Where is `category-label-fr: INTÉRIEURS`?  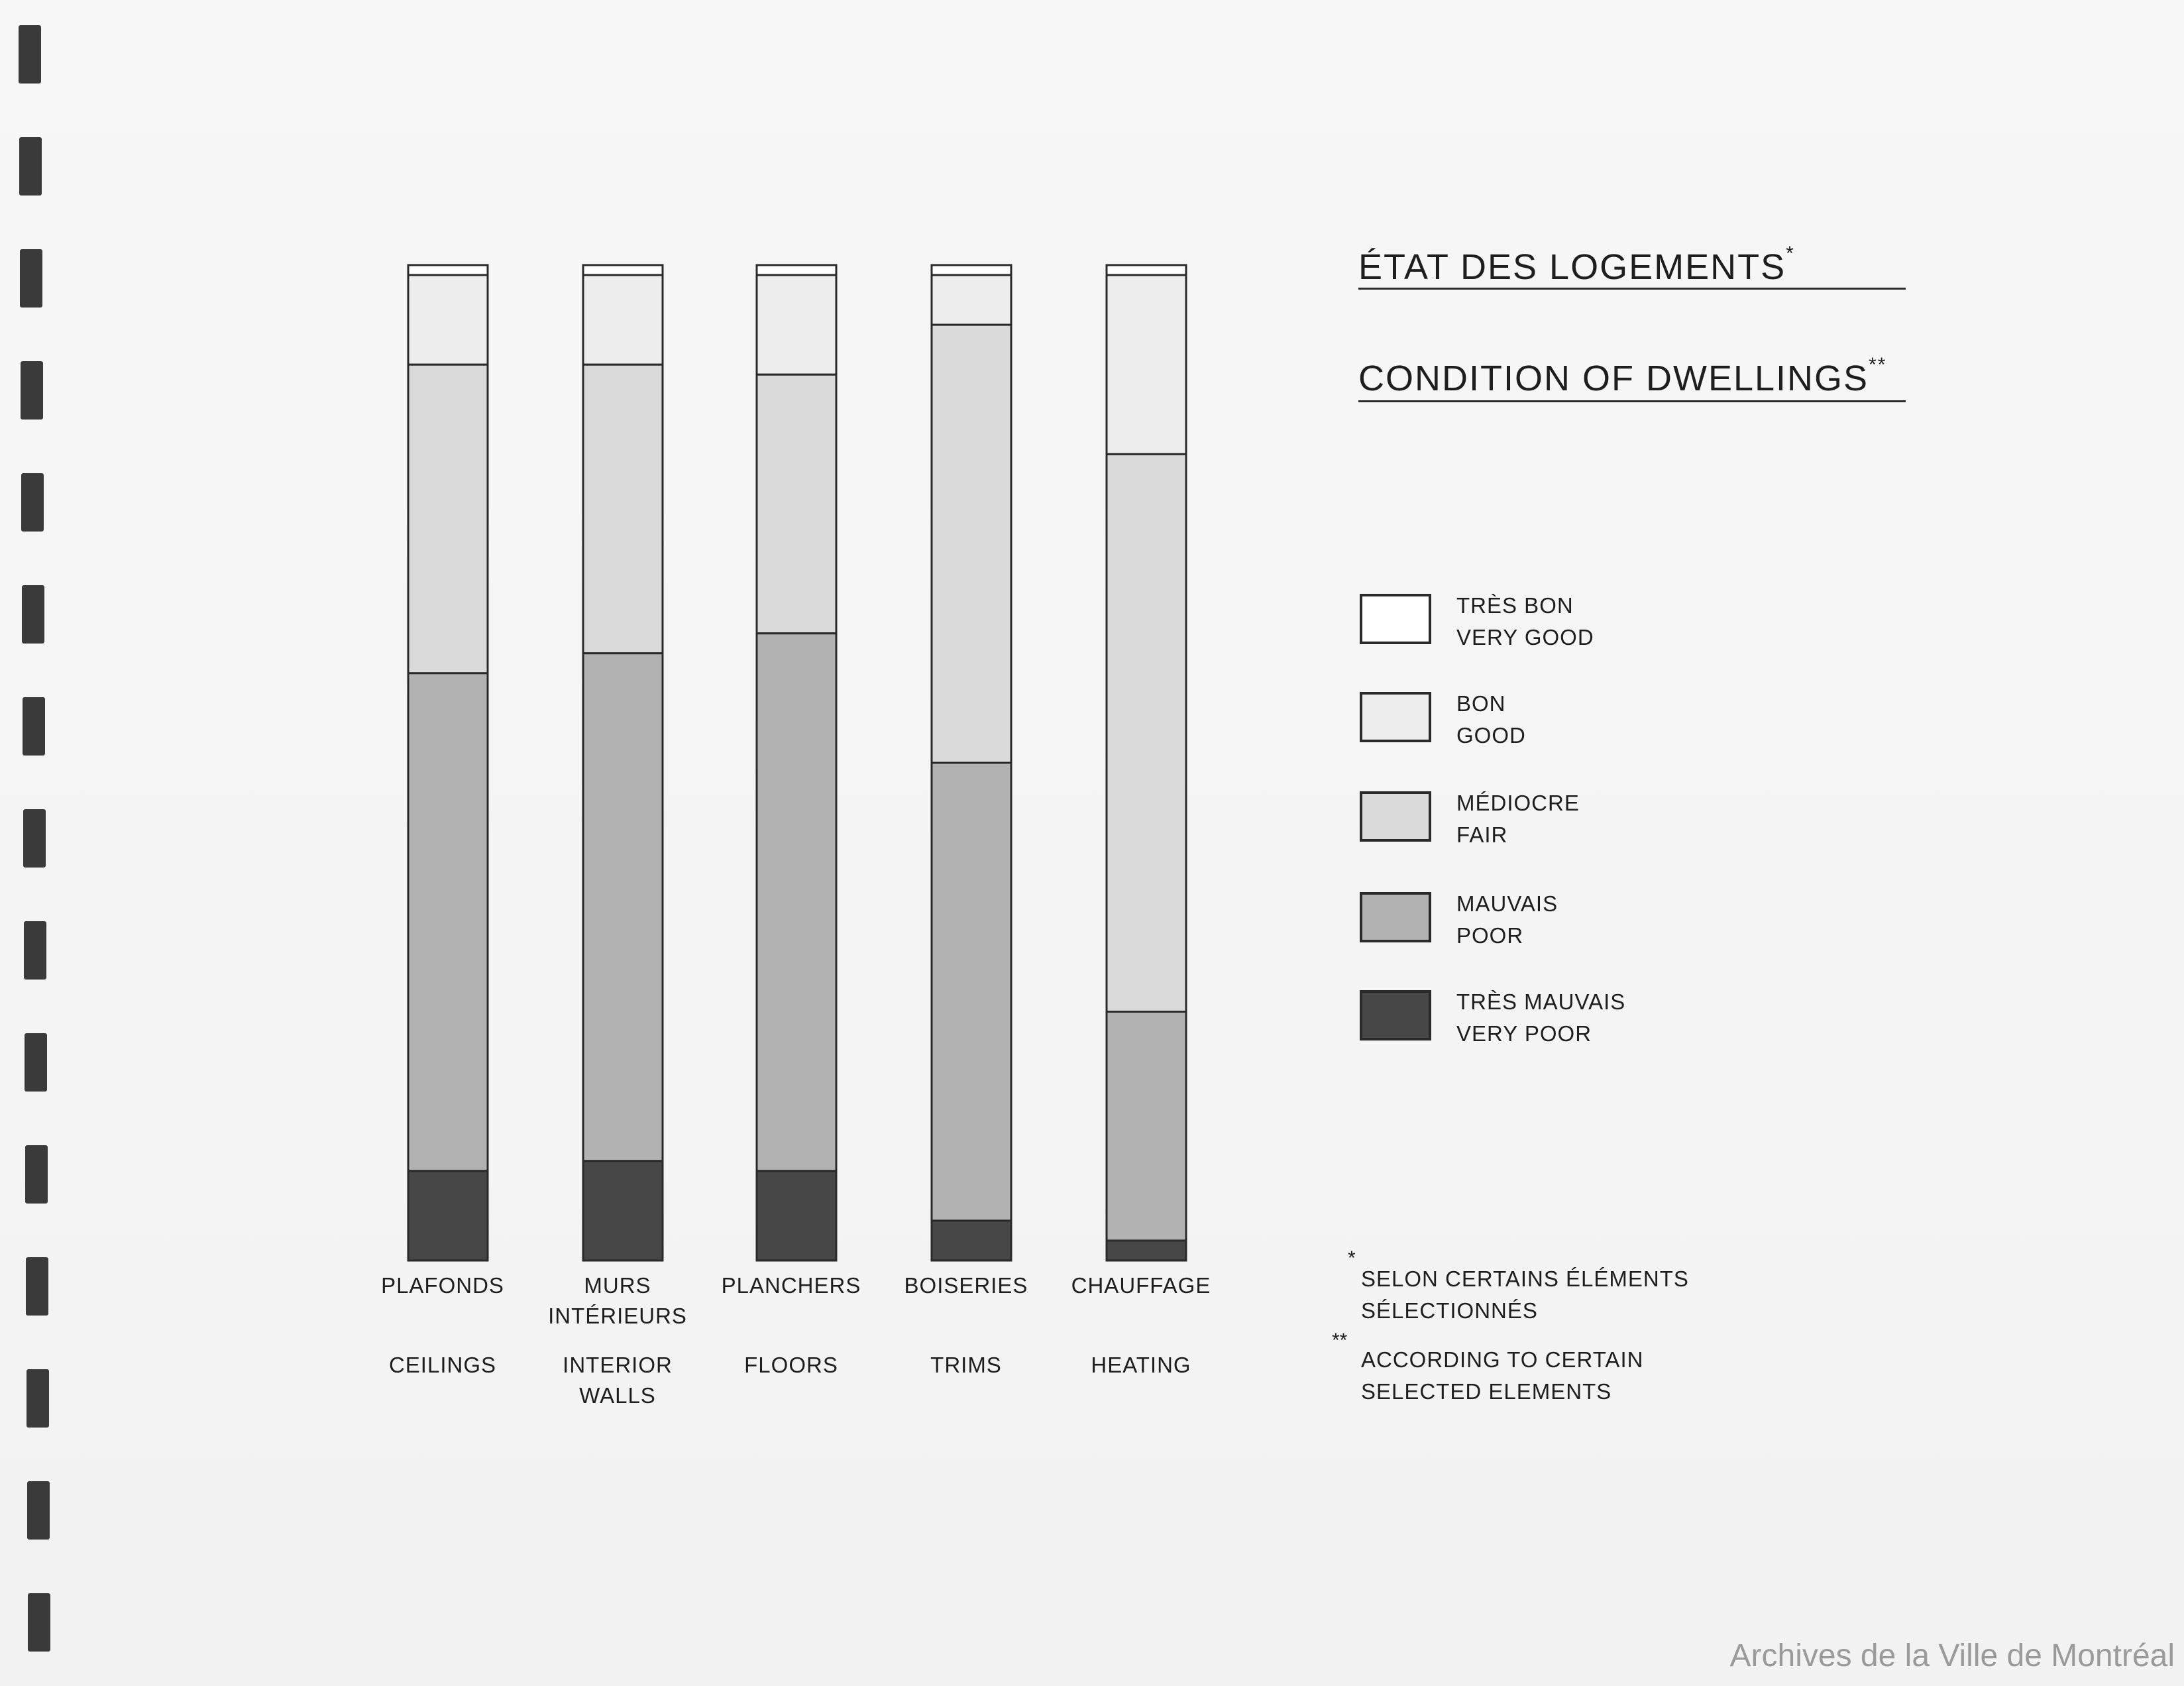 category-label-fr: INTÉRIEURS is located at coordinates (617, 1316).